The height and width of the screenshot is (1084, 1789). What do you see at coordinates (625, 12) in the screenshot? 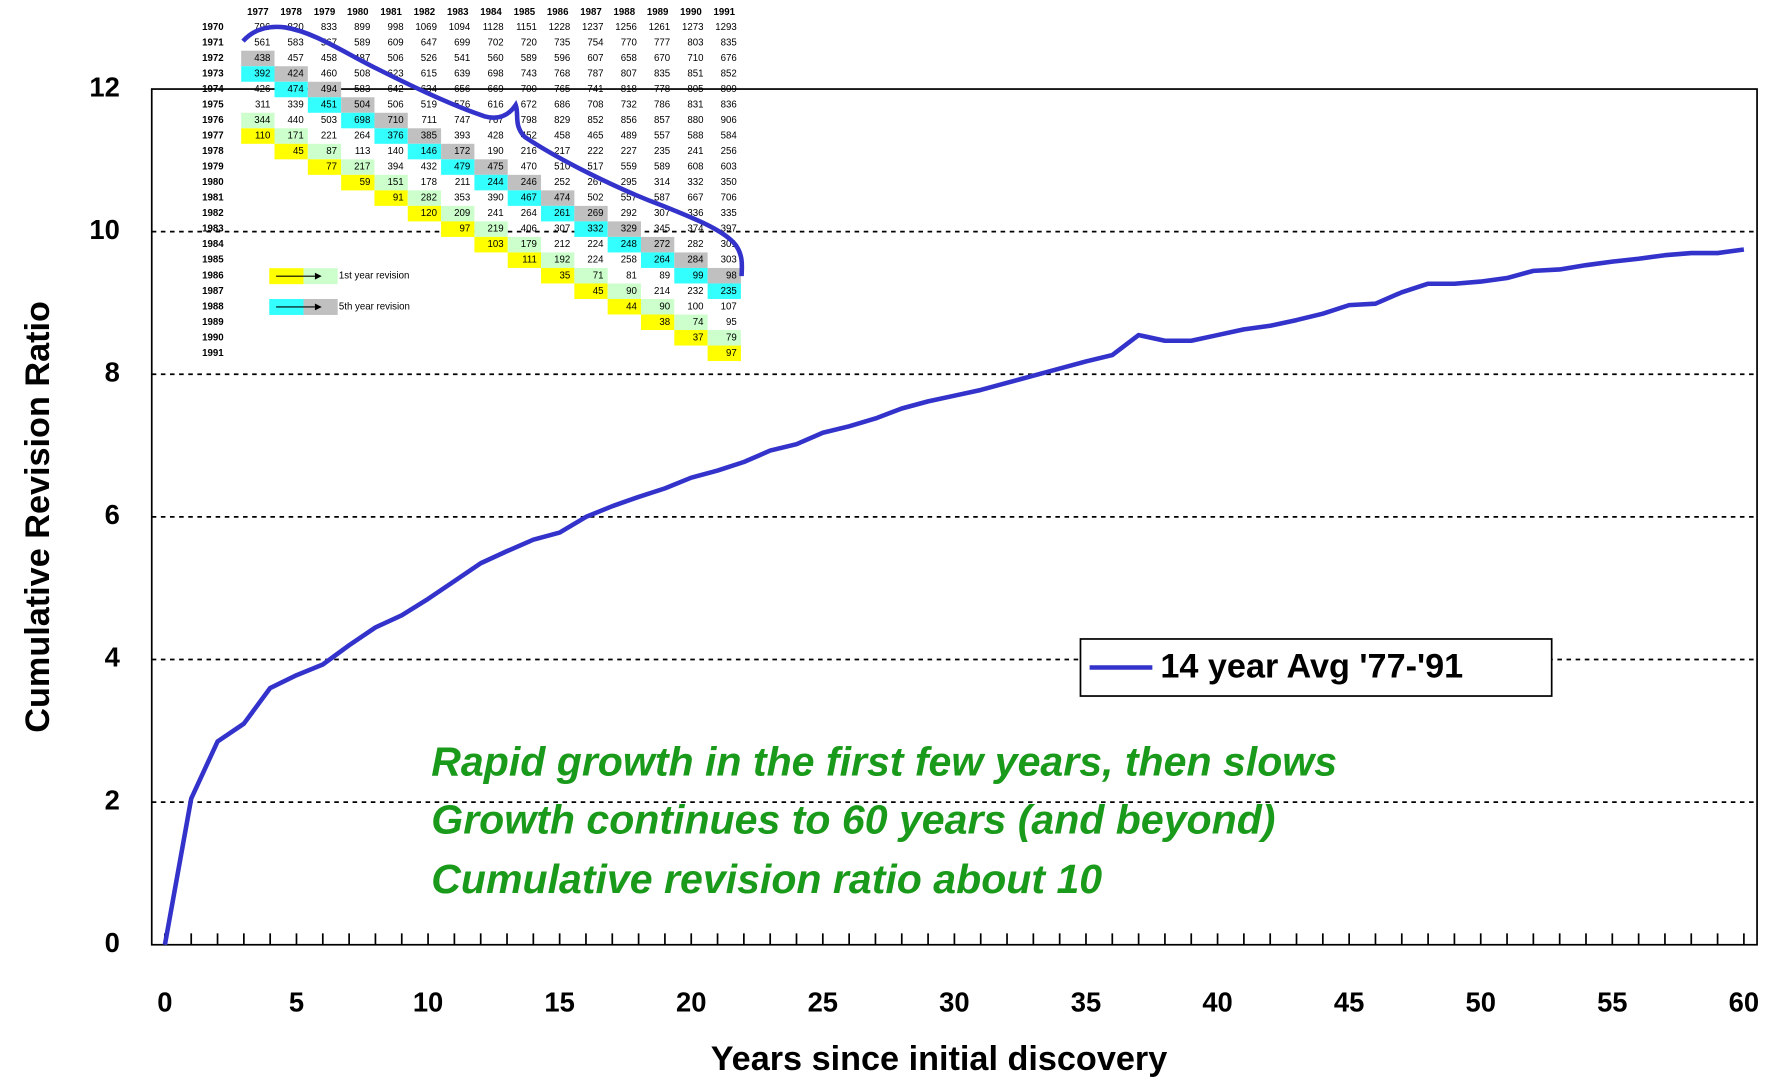
I see `table-column-header: 1988` at bounding box center [625, 12].